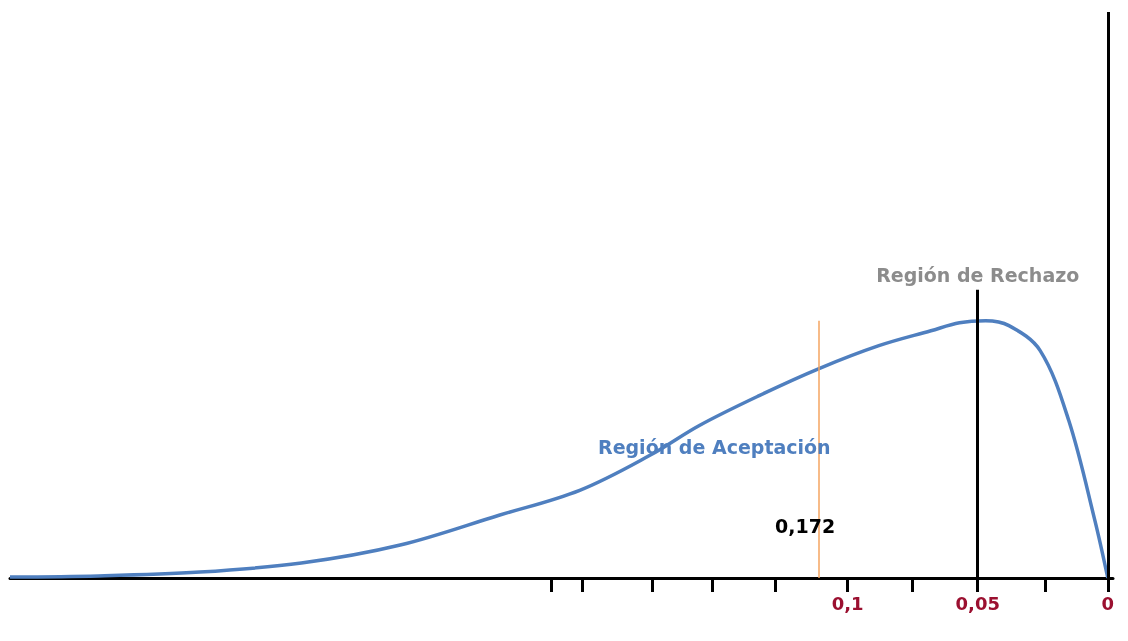 The height and width of the screenshot is (641, 1128). I want to click on x-tick-label: 0,1, so click(847, 603).